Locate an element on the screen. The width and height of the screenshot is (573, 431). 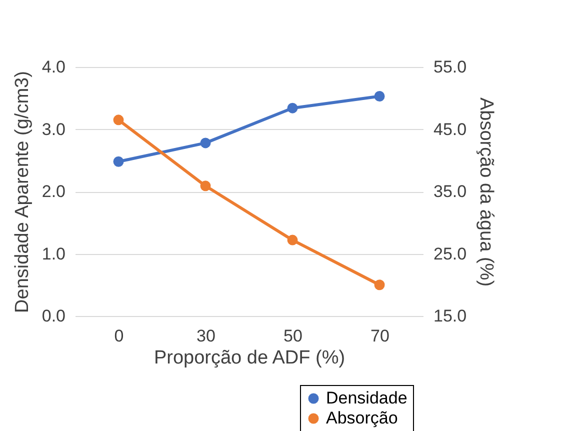
legend-label: Densidade is located at coordinates (367, 398).